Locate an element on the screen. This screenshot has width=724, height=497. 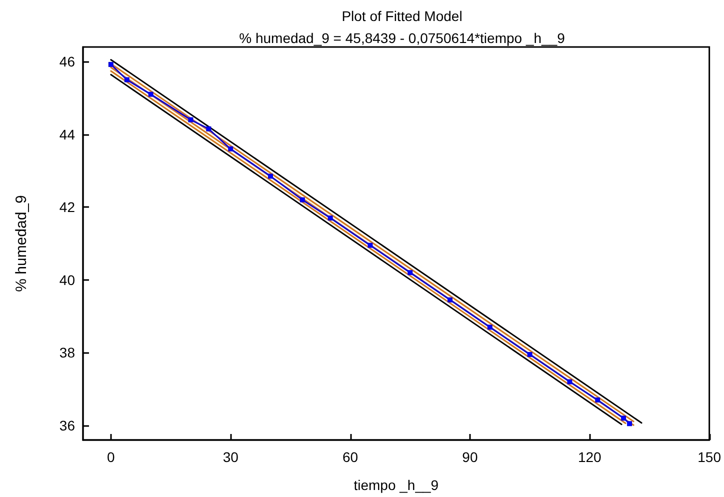
x-axis-title: tiempo _h__9 is located at coordinates (396, 485).